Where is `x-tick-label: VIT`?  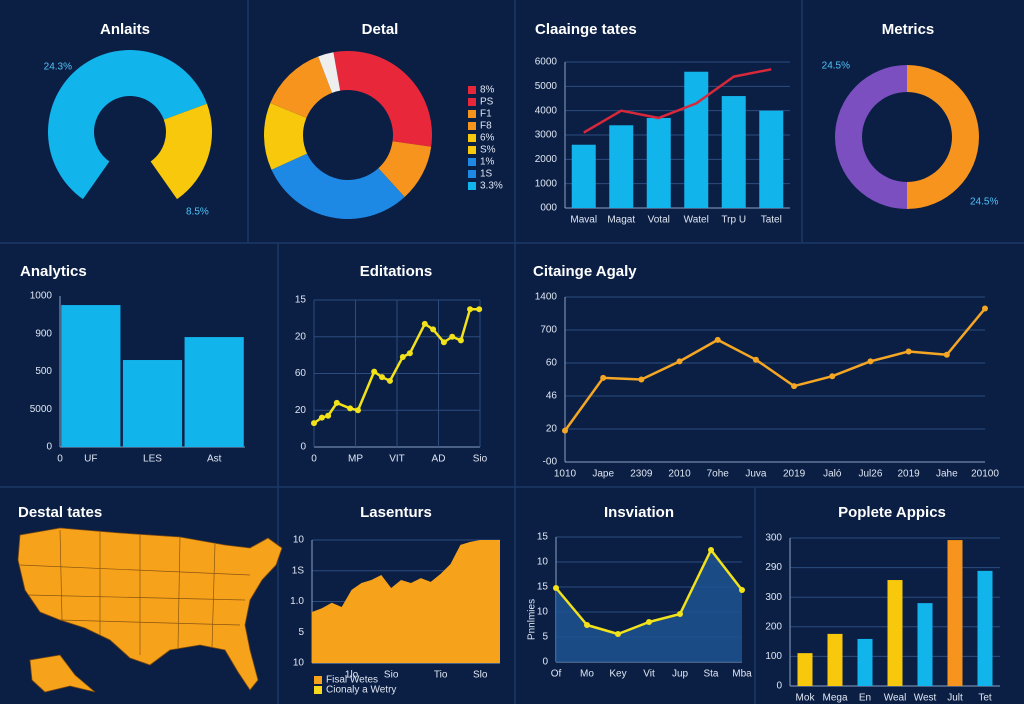
x-tick-label: VIT is located at coordinates (397, 459).